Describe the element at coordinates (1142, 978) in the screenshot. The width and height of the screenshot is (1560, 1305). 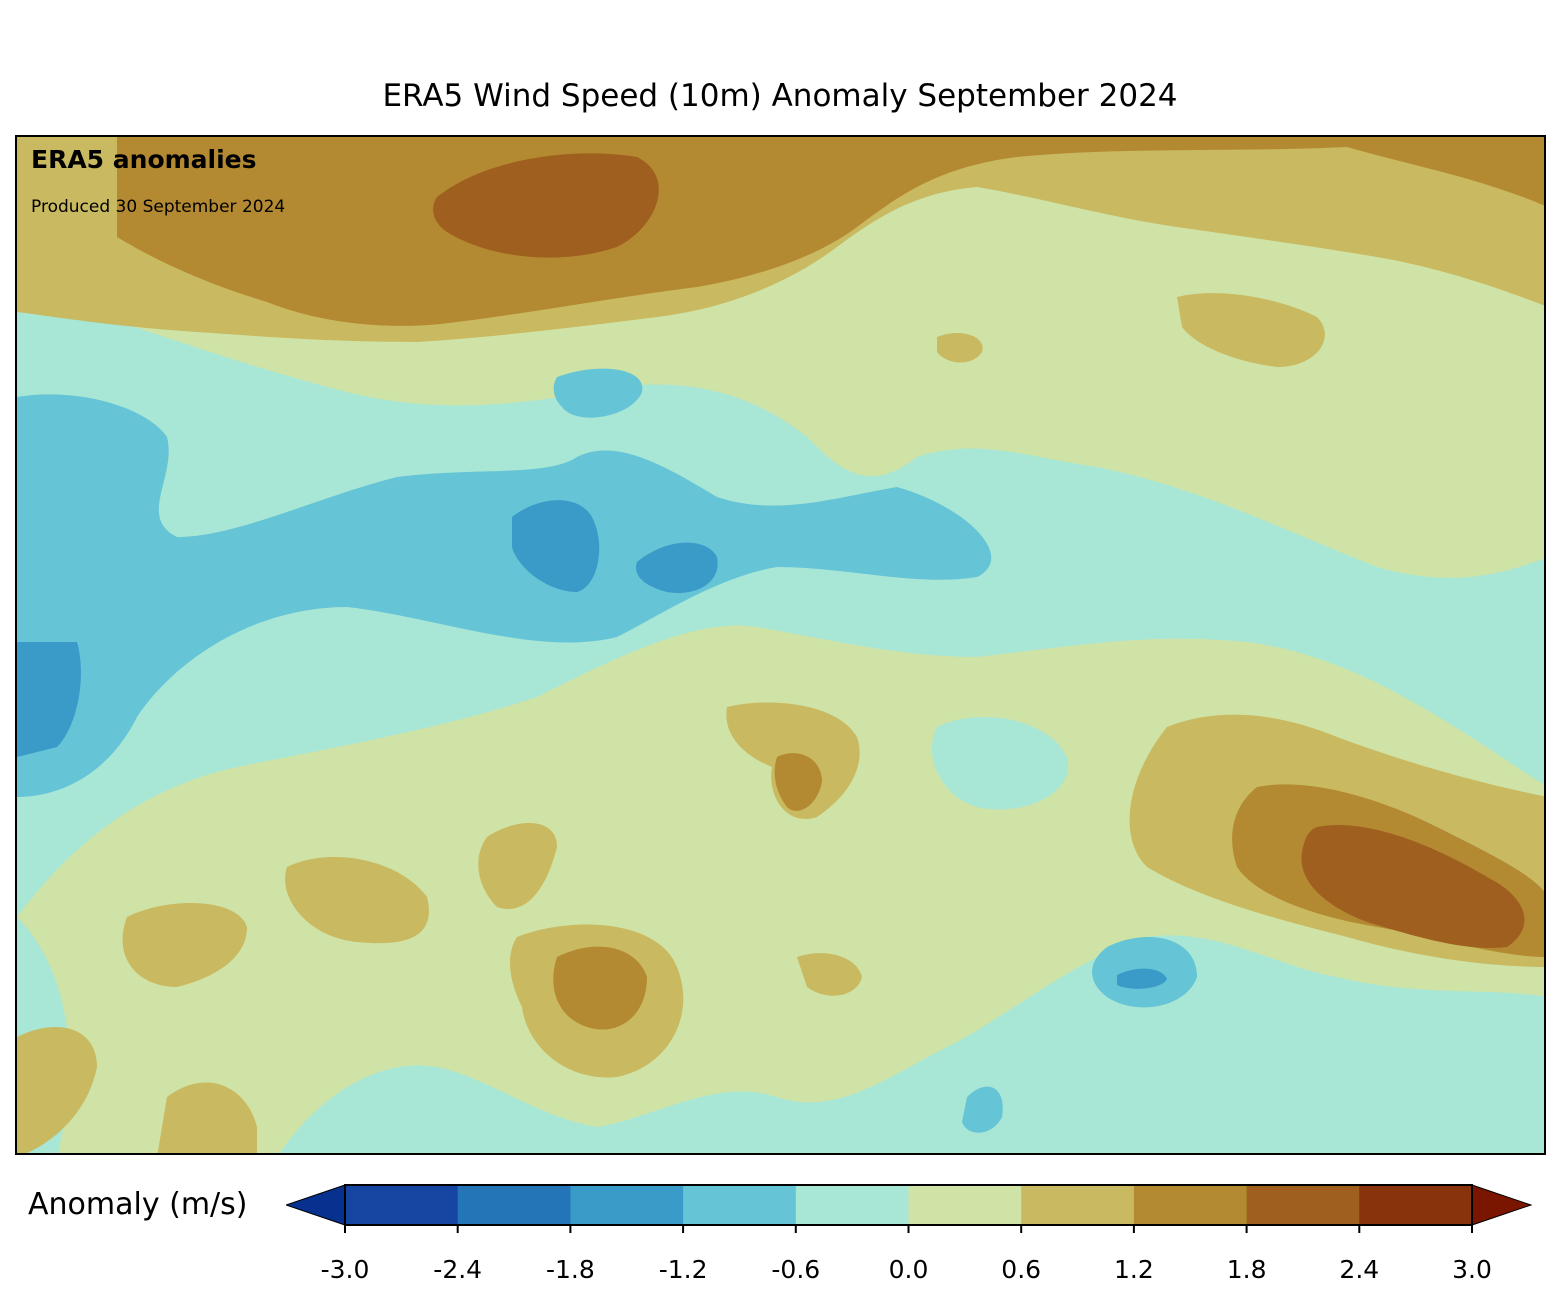
I see `field-minus1.8-black-sea` at that location.